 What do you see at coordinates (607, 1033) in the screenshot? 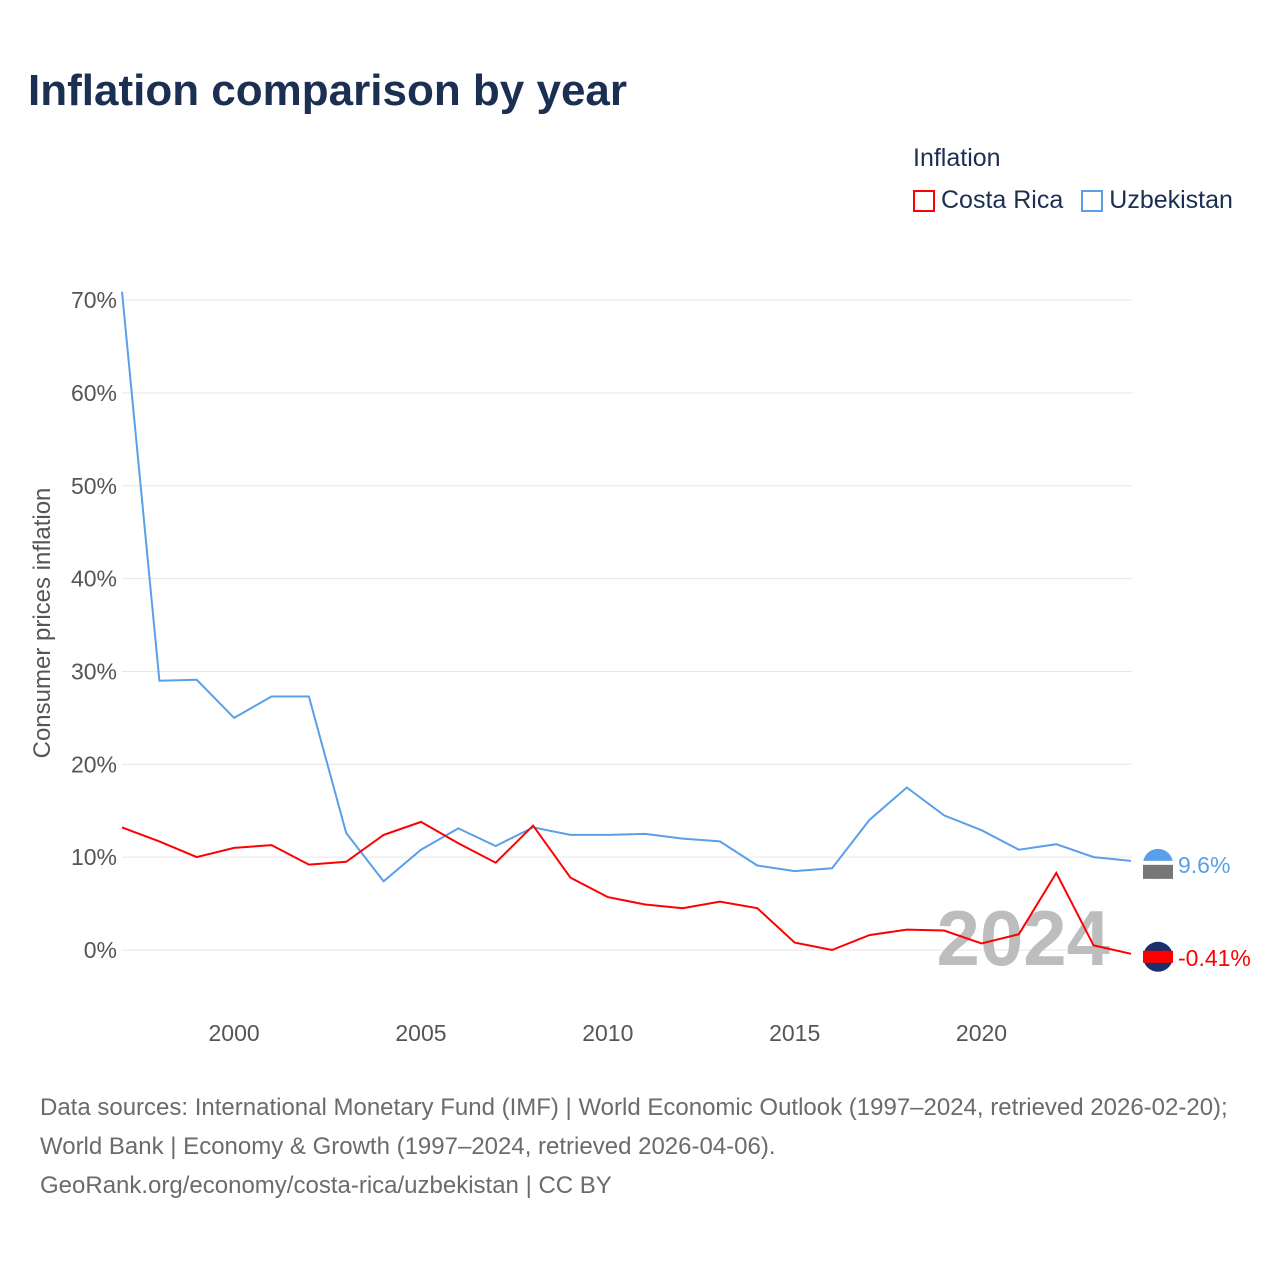
I see `x-tick-label: 2010` at bounding box center [607, 1033].